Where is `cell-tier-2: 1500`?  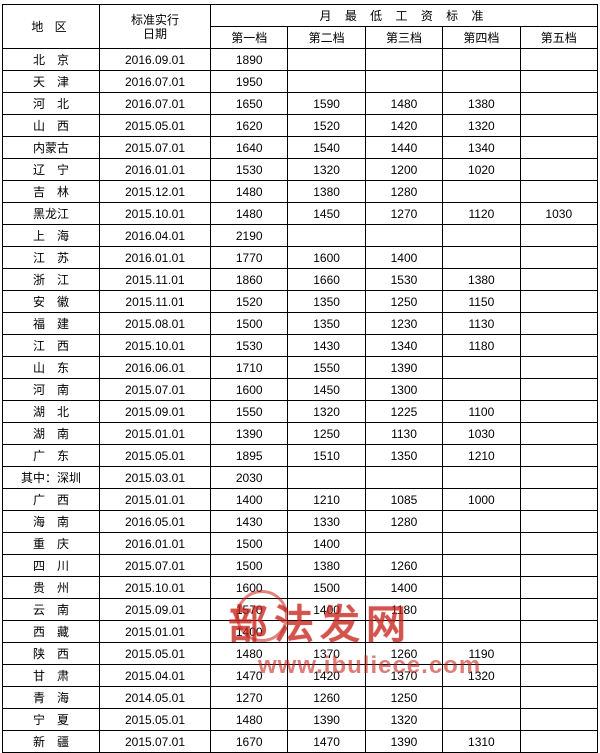 cell-tier-2: 1500 is located at coordinates (326, 587).